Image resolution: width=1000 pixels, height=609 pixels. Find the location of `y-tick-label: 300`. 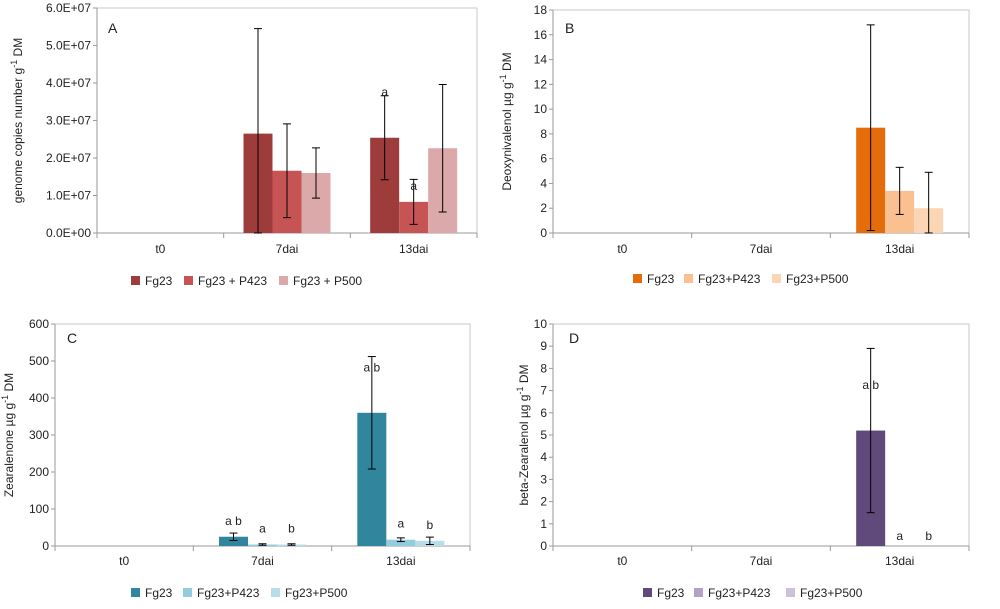

y-tick-label: 300 is located at coordinates (39, 435).